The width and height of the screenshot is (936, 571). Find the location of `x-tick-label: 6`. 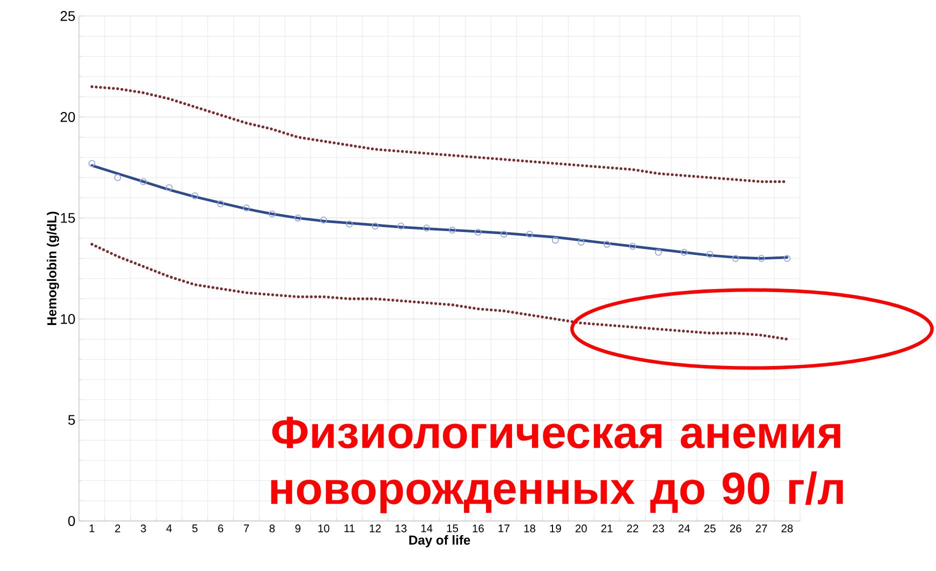

x-tick-label: 6 is located at coordinates (221, 528).